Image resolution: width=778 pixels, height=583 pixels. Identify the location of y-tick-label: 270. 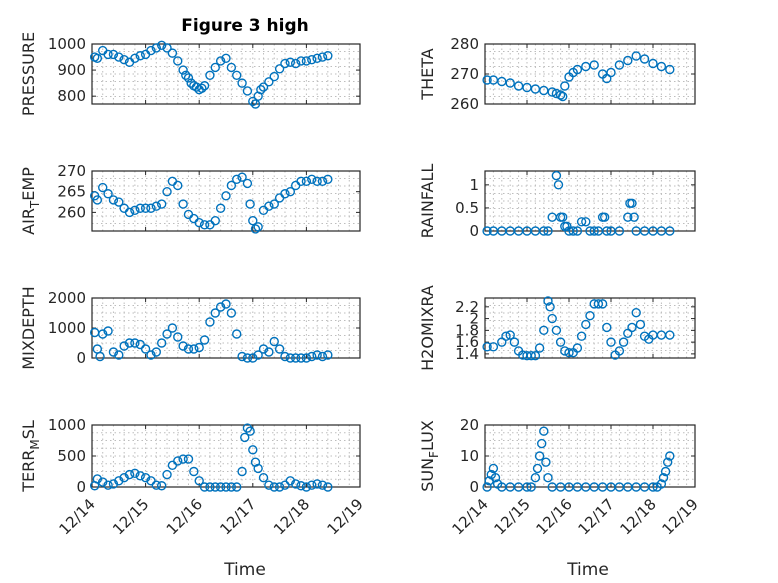
(464, 74).